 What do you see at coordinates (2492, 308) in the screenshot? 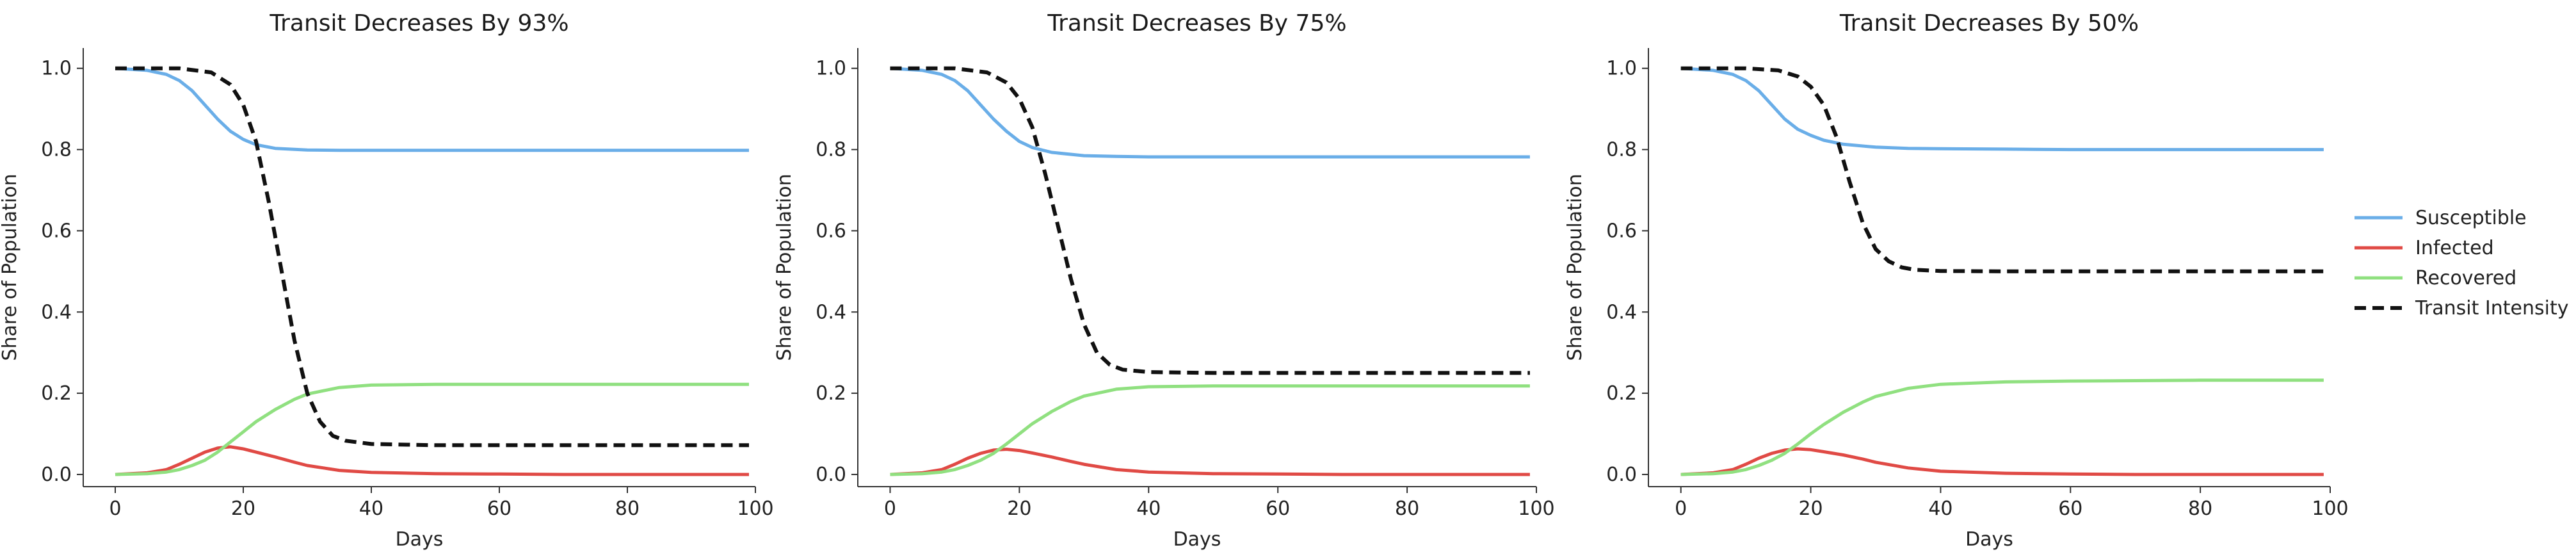
I see `legend-label: Transit Intensity` at bounding box center [2492, 308].